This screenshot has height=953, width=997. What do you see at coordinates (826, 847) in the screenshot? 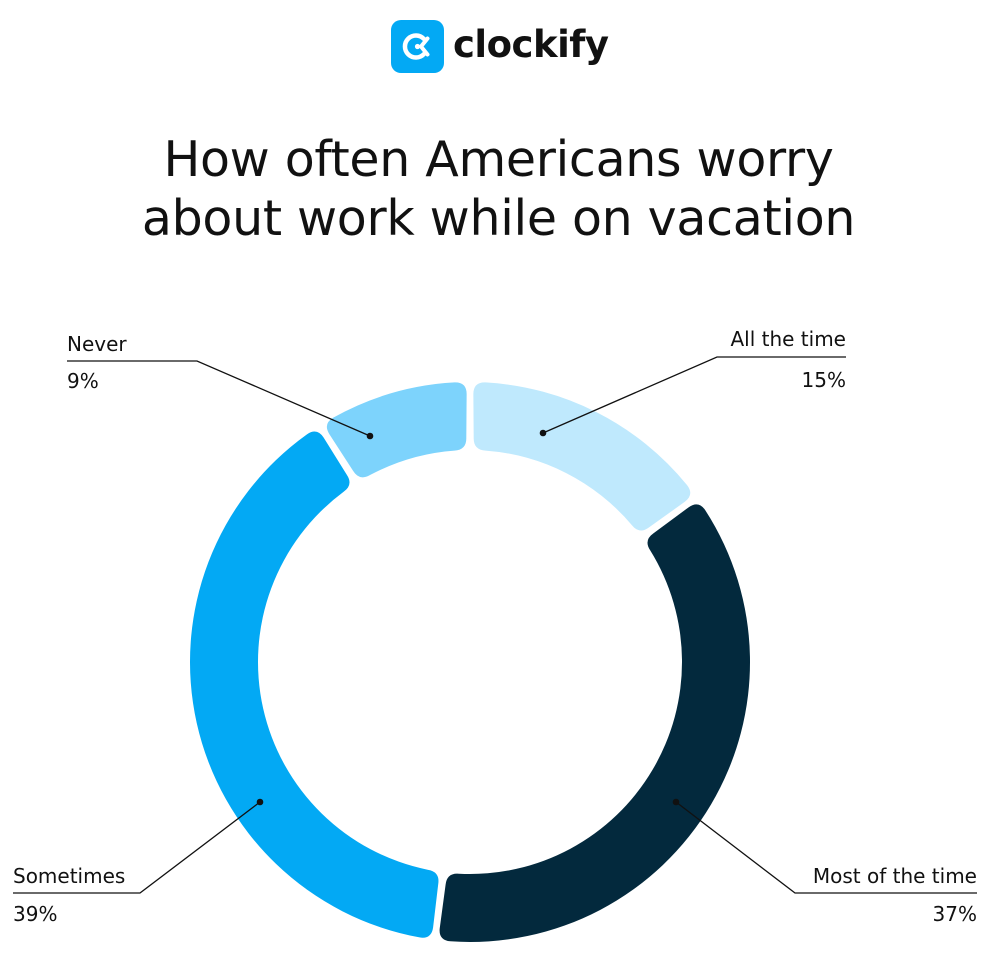
I see `leader-line-most-of-the-time` at bounding box center [826, 847].